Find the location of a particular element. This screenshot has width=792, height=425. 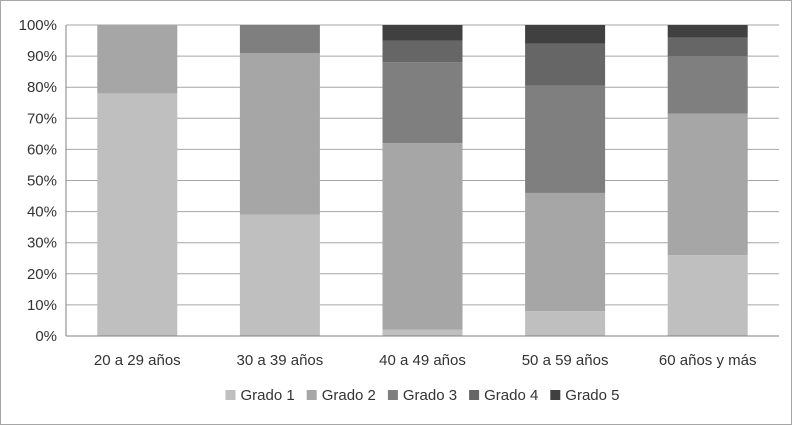

y-tick-label: 0% is located at coordinates (46, 336).